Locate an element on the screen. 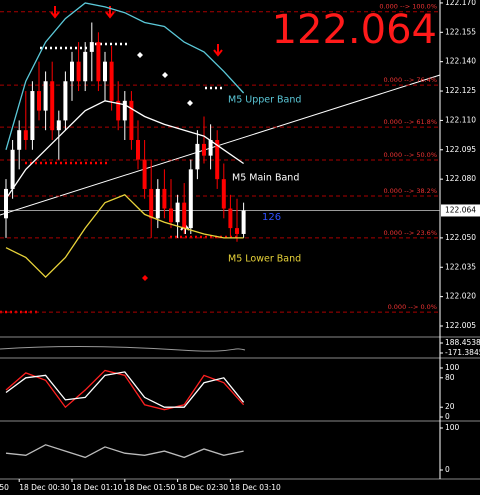  last-price-box is located at coordinates (460, 210).